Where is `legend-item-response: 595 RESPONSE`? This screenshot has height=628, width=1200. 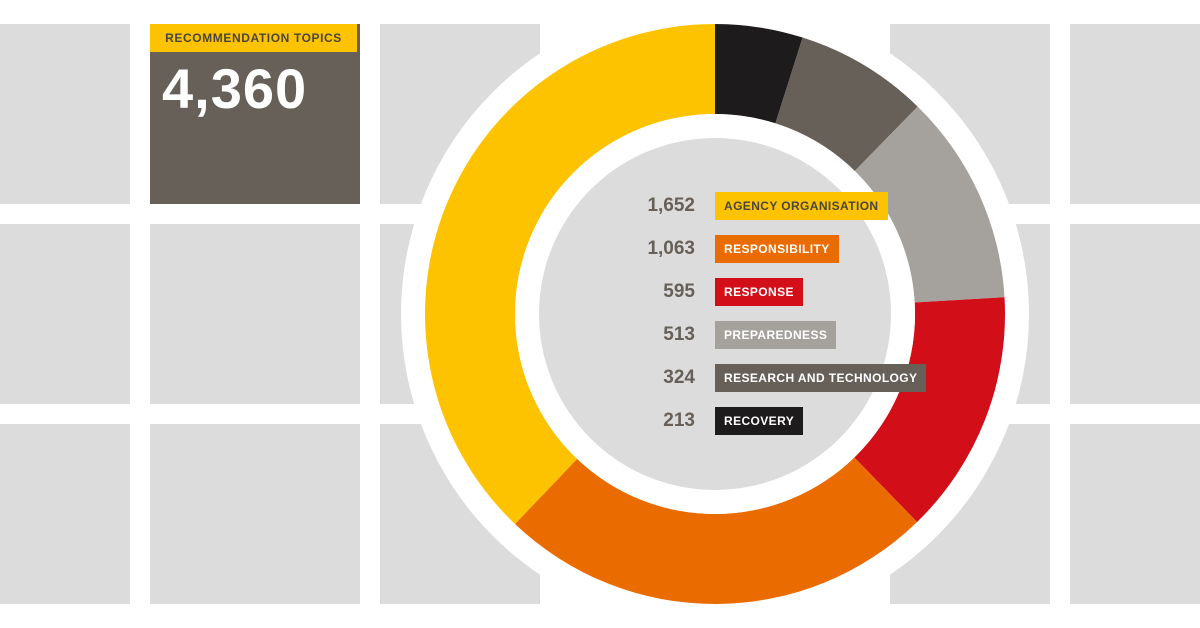 legend-item-response: 595 RESPONSE is located at coordinates (770, 292).